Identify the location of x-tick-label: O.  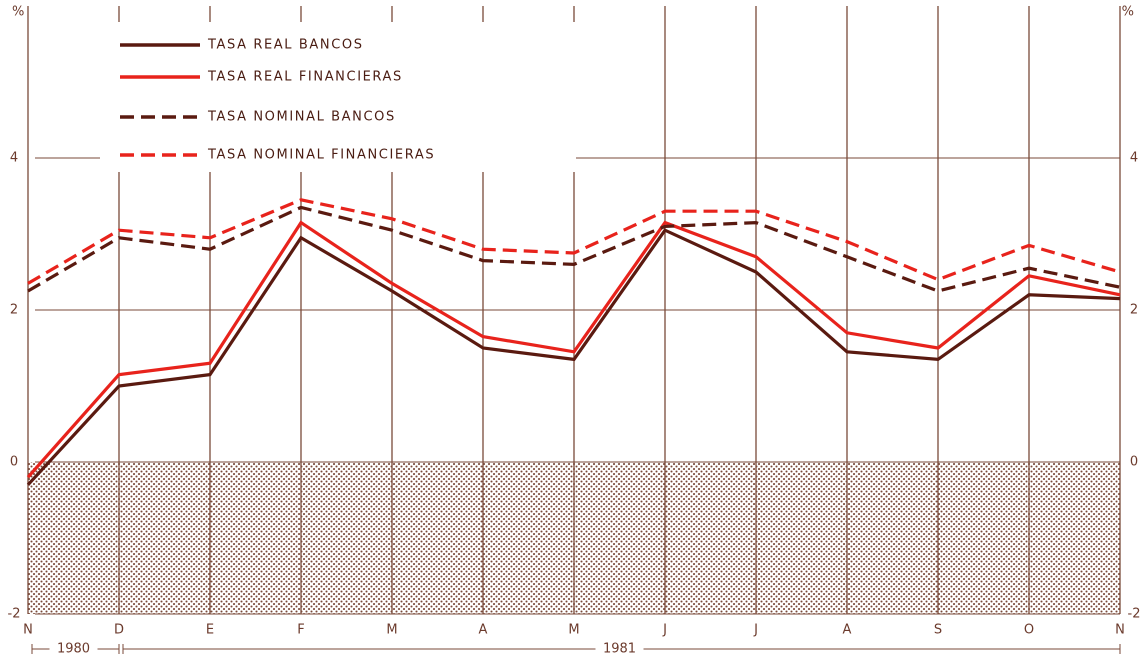
(1029, 630).